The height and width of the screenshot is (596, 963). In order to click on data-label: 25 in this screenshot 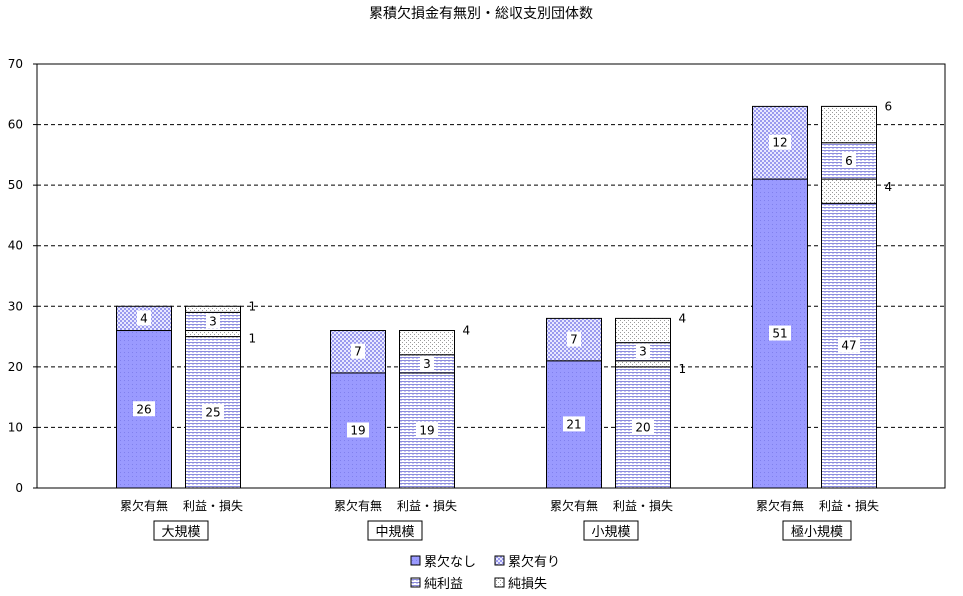, I will do `click(212, 412)`.